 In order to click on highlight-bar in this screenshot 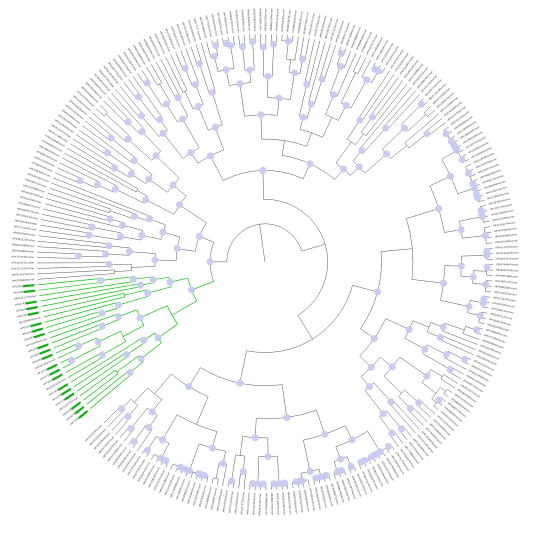, I will do `click(29, 286)`.